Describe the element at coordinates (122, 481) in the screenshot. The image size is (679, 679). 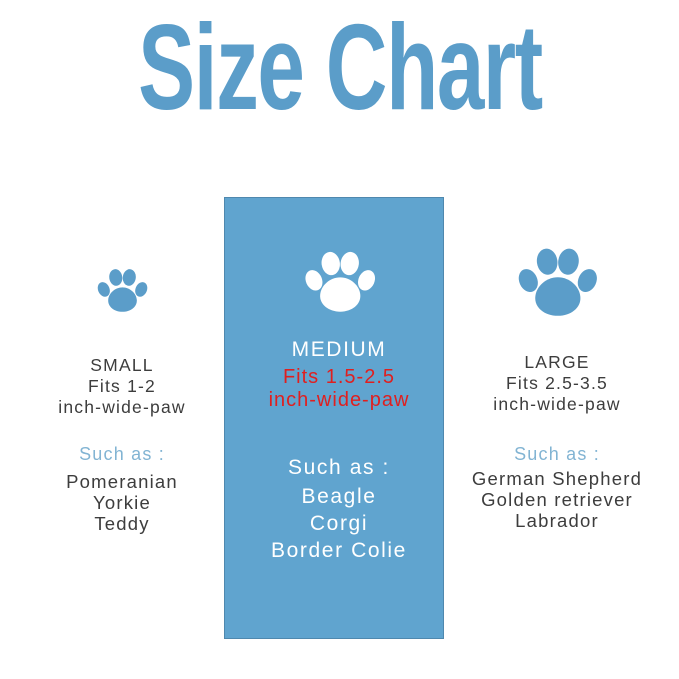
I see `breed-item: Pomeranian` at that location.